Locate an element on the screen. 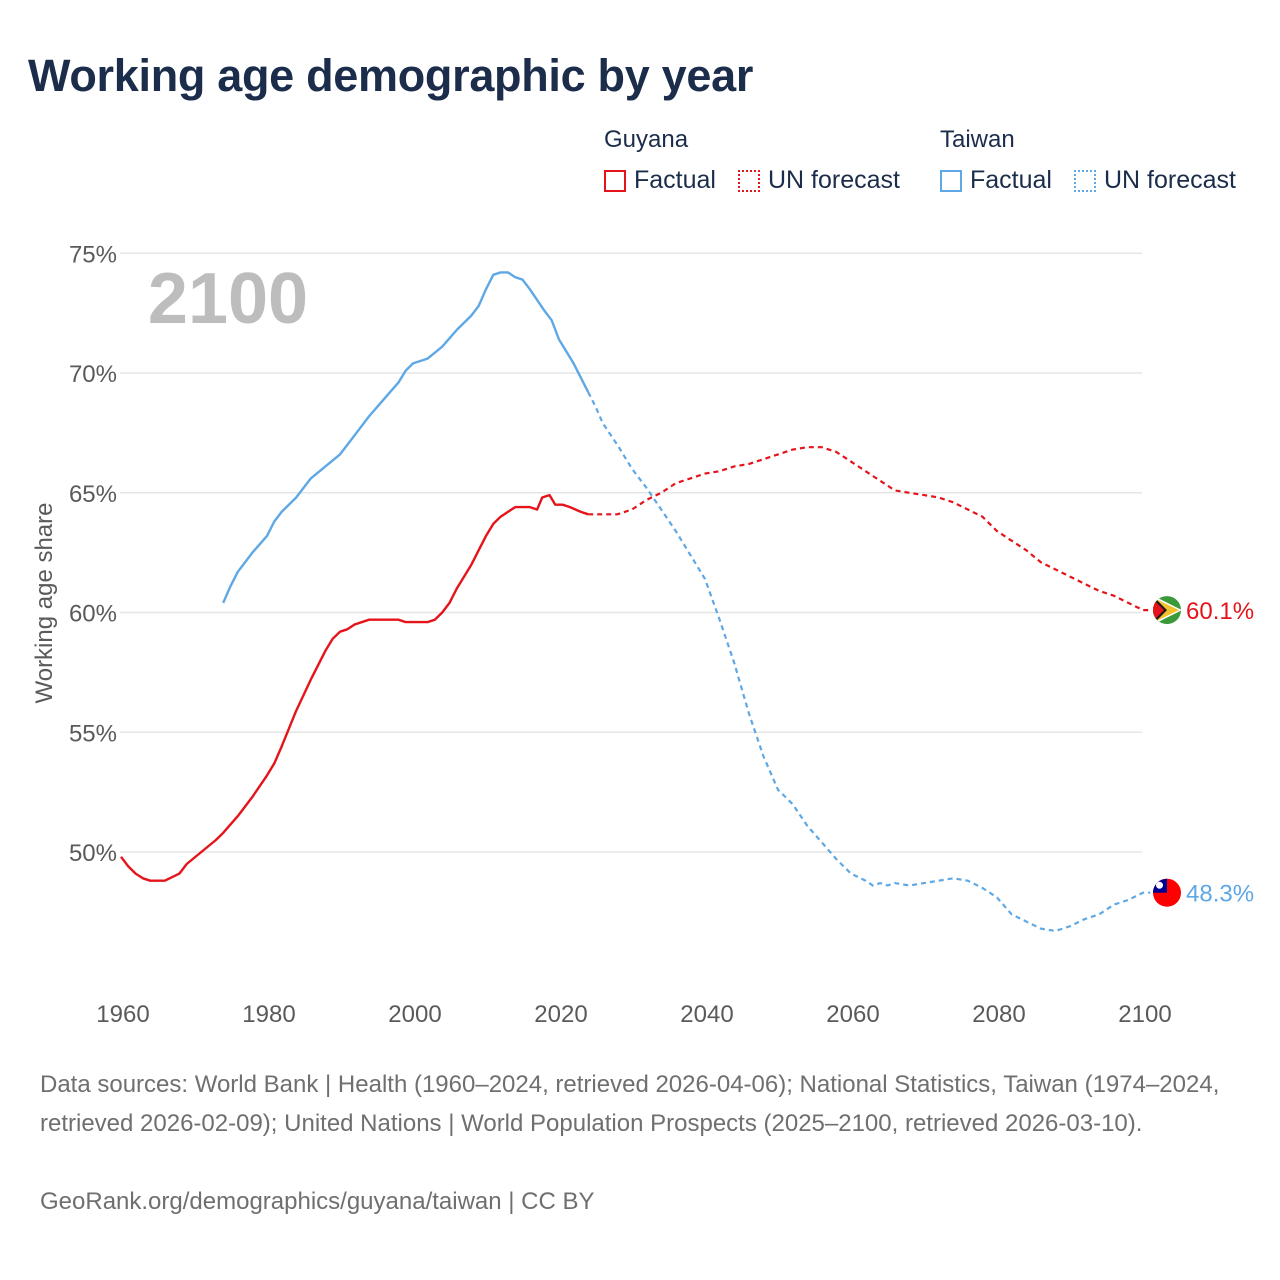 This screenshot has height=1280, width=1280. legend-taiwan-title: Taiwan is located at coordinates (977, 139).